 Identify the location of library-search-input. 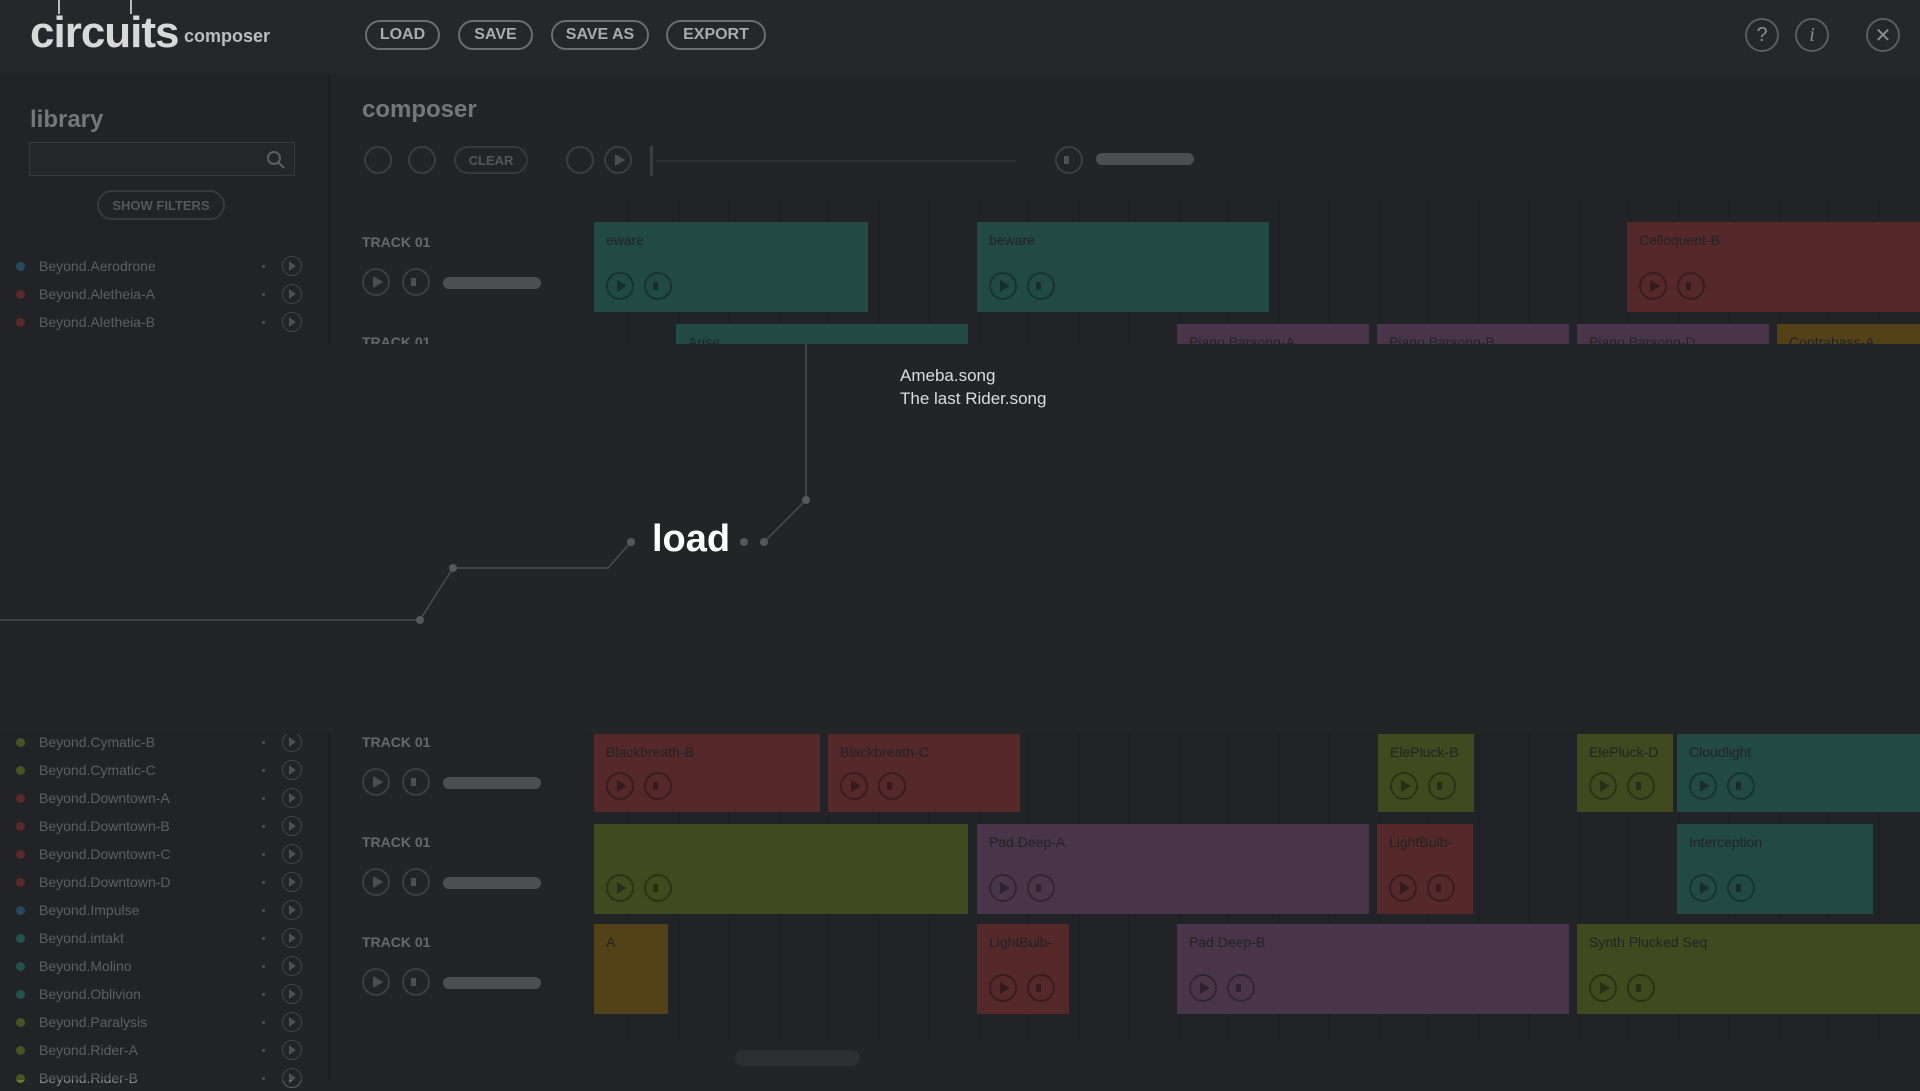
(162, 159).